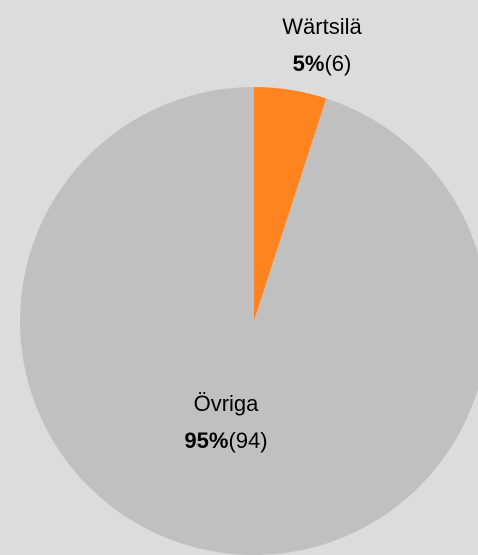 Image resolution: width=478 pixels, height=555 pixels. I want to click on percent-label: 95%, so click(206, 440).